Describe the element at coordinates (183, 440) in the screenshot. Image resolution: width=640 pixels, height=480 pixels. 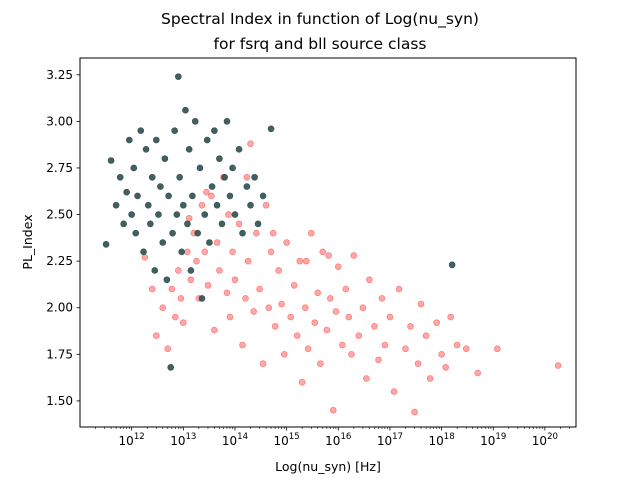
I see `x-tick-label: 1013` at that location.